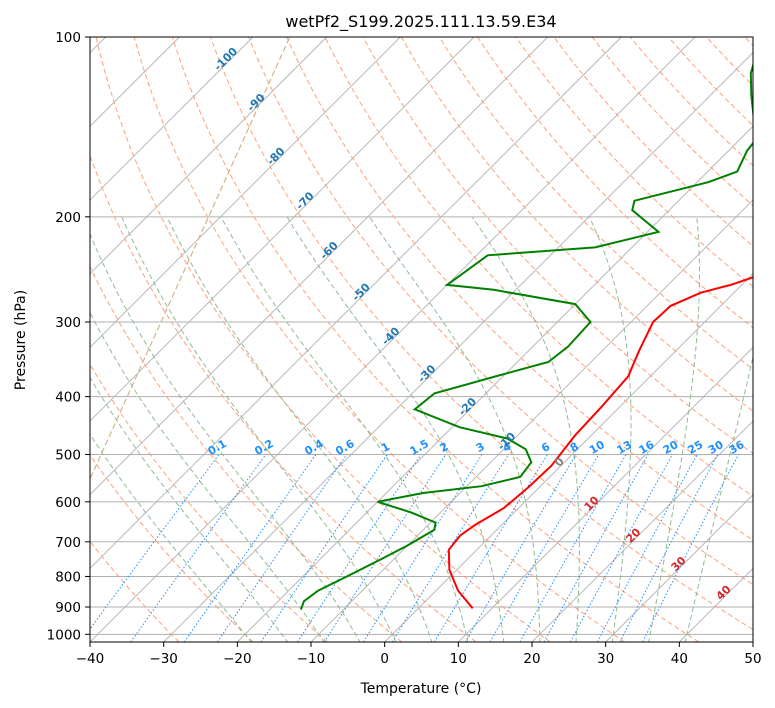 This screenshot has height=708, width=775. What do you see at coordinates (679, 564) in the screenshot?
I see `isotherm-label: 30` at bounding box center [679, 564].